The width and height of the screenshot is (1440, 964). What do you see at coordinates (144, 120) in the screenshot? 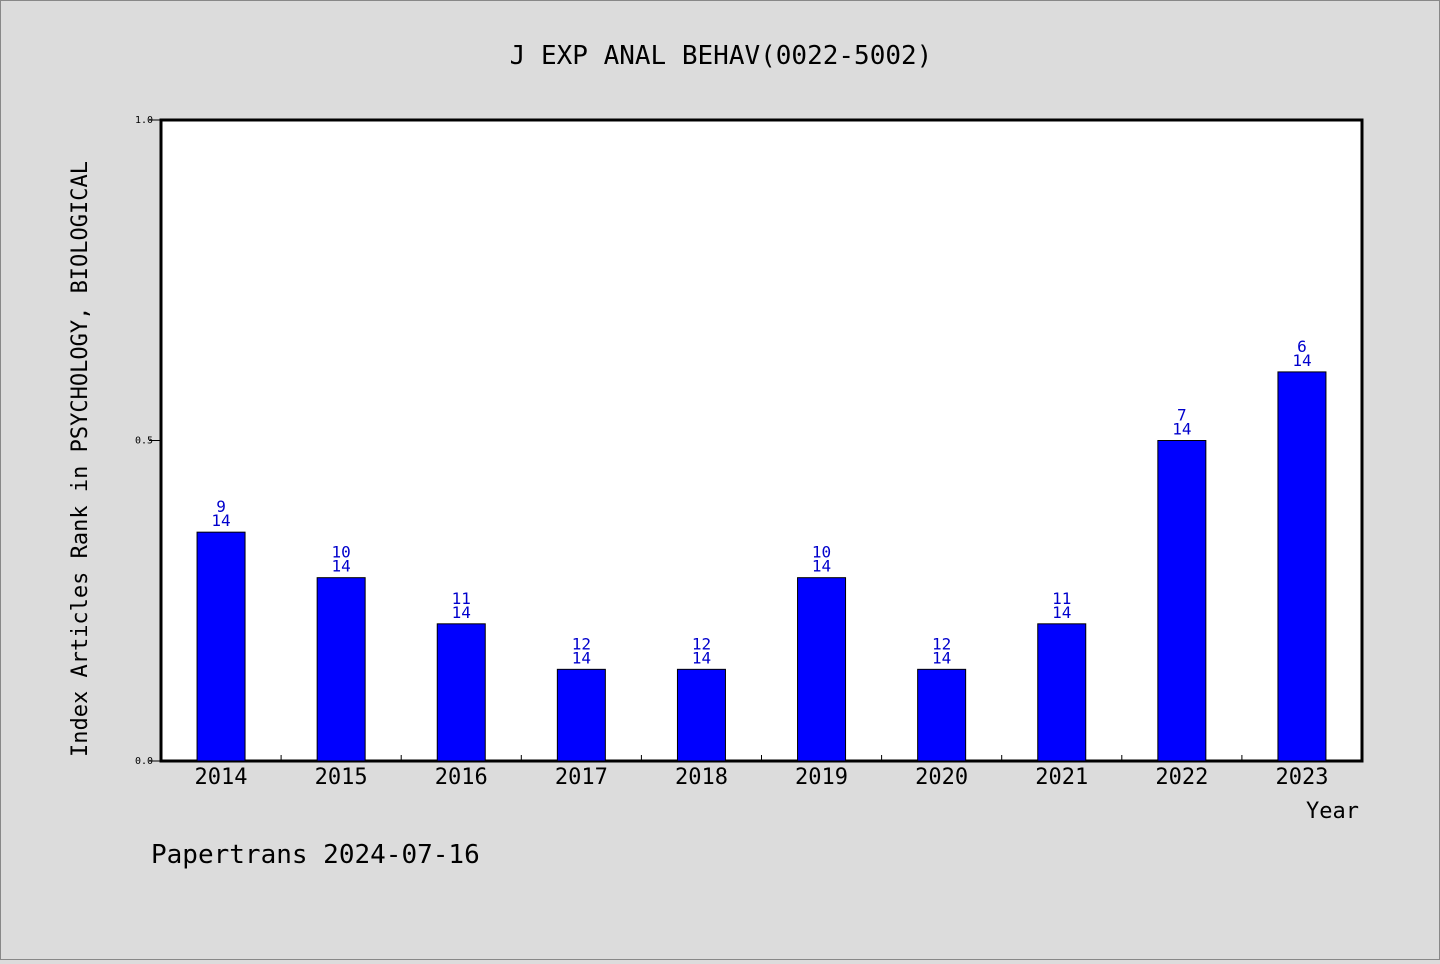
I see `y-tick-label: 1.0` at bounding box center [144, 120].